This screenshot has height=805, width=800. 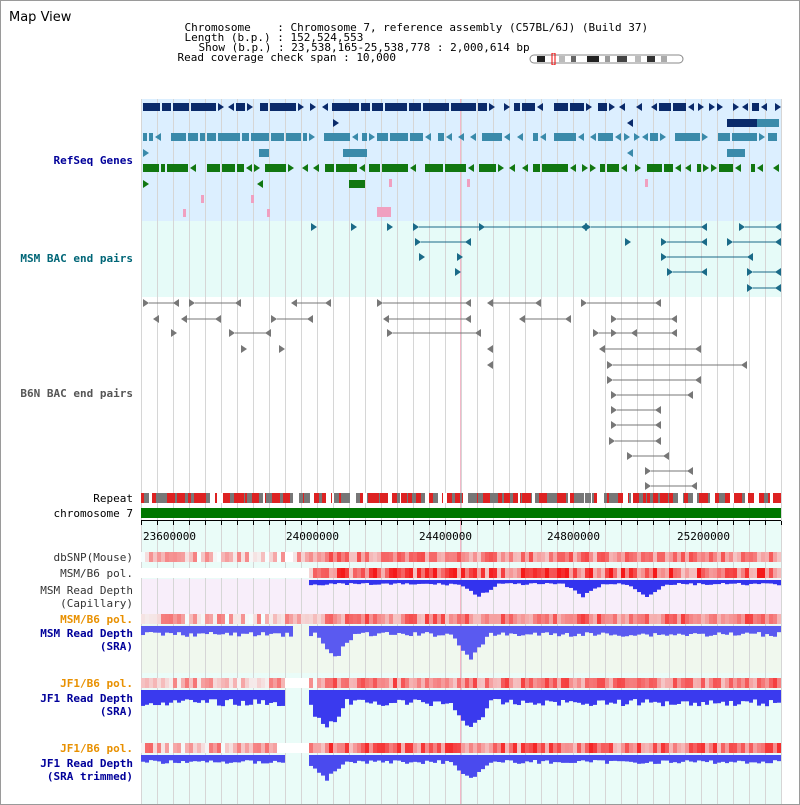 What do you see at coordinates (76, 393) in the screenshot?
I see `b6n-bac-label: B6N BAC end pairs` at bounding box center [76, 393].